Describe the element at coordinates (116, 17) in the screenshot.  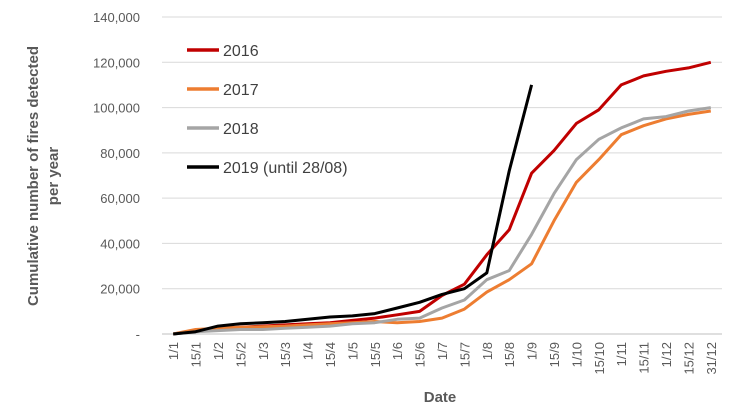
I see `y-tick-label: 140,000` at that location.